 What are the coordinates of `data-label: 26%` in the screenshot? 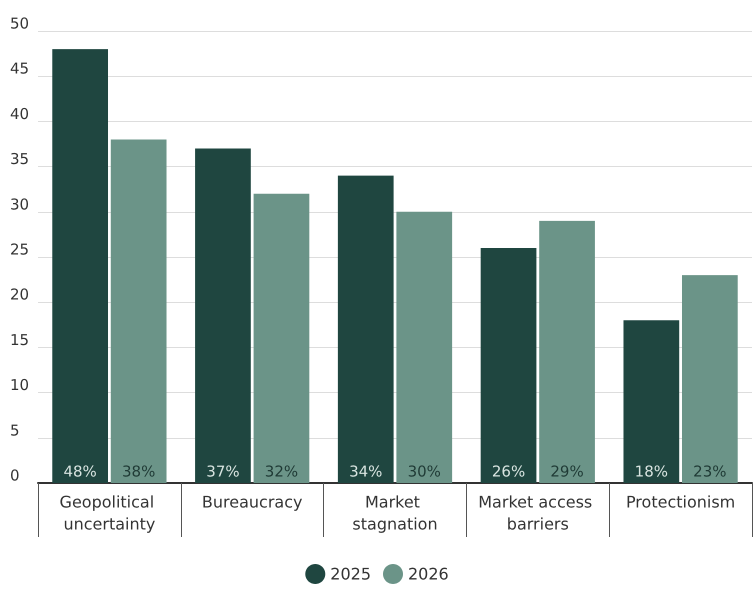 It's located at (509, 471).